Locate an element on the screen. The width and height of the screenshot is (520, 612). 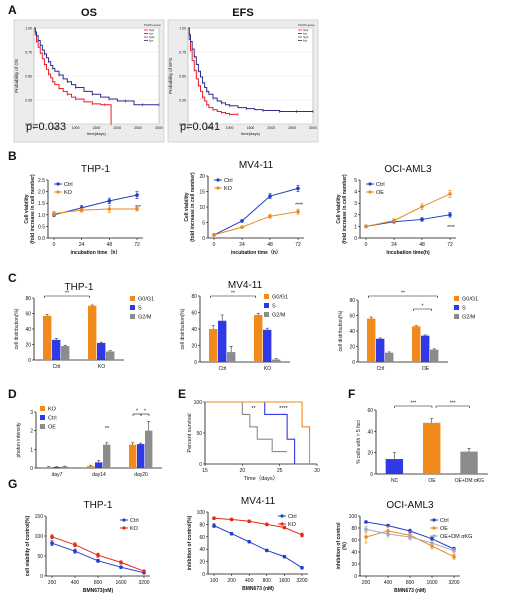
x-tick-label: 2000 is located at coordinates (271, 128).